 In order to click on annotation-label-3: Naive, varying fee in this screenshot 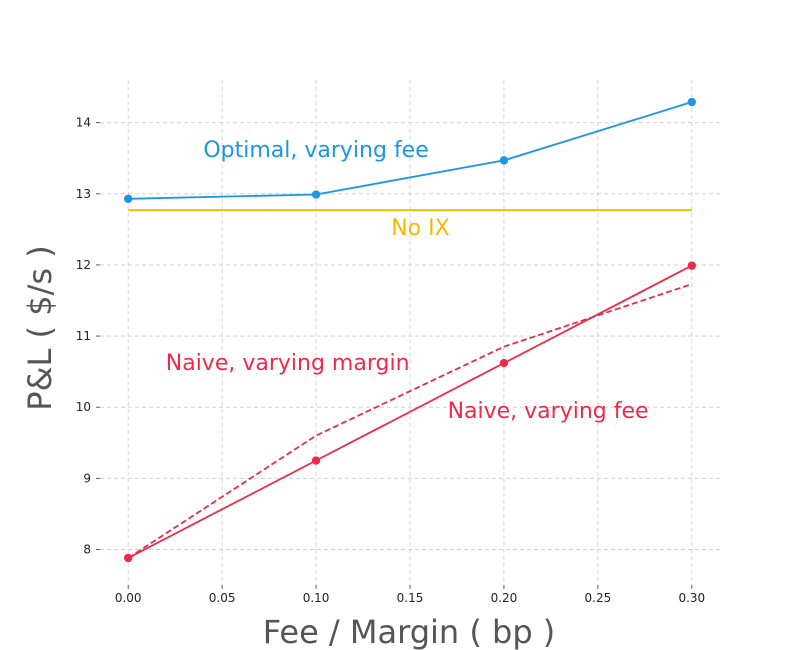, I will do `click(548, 411)`.